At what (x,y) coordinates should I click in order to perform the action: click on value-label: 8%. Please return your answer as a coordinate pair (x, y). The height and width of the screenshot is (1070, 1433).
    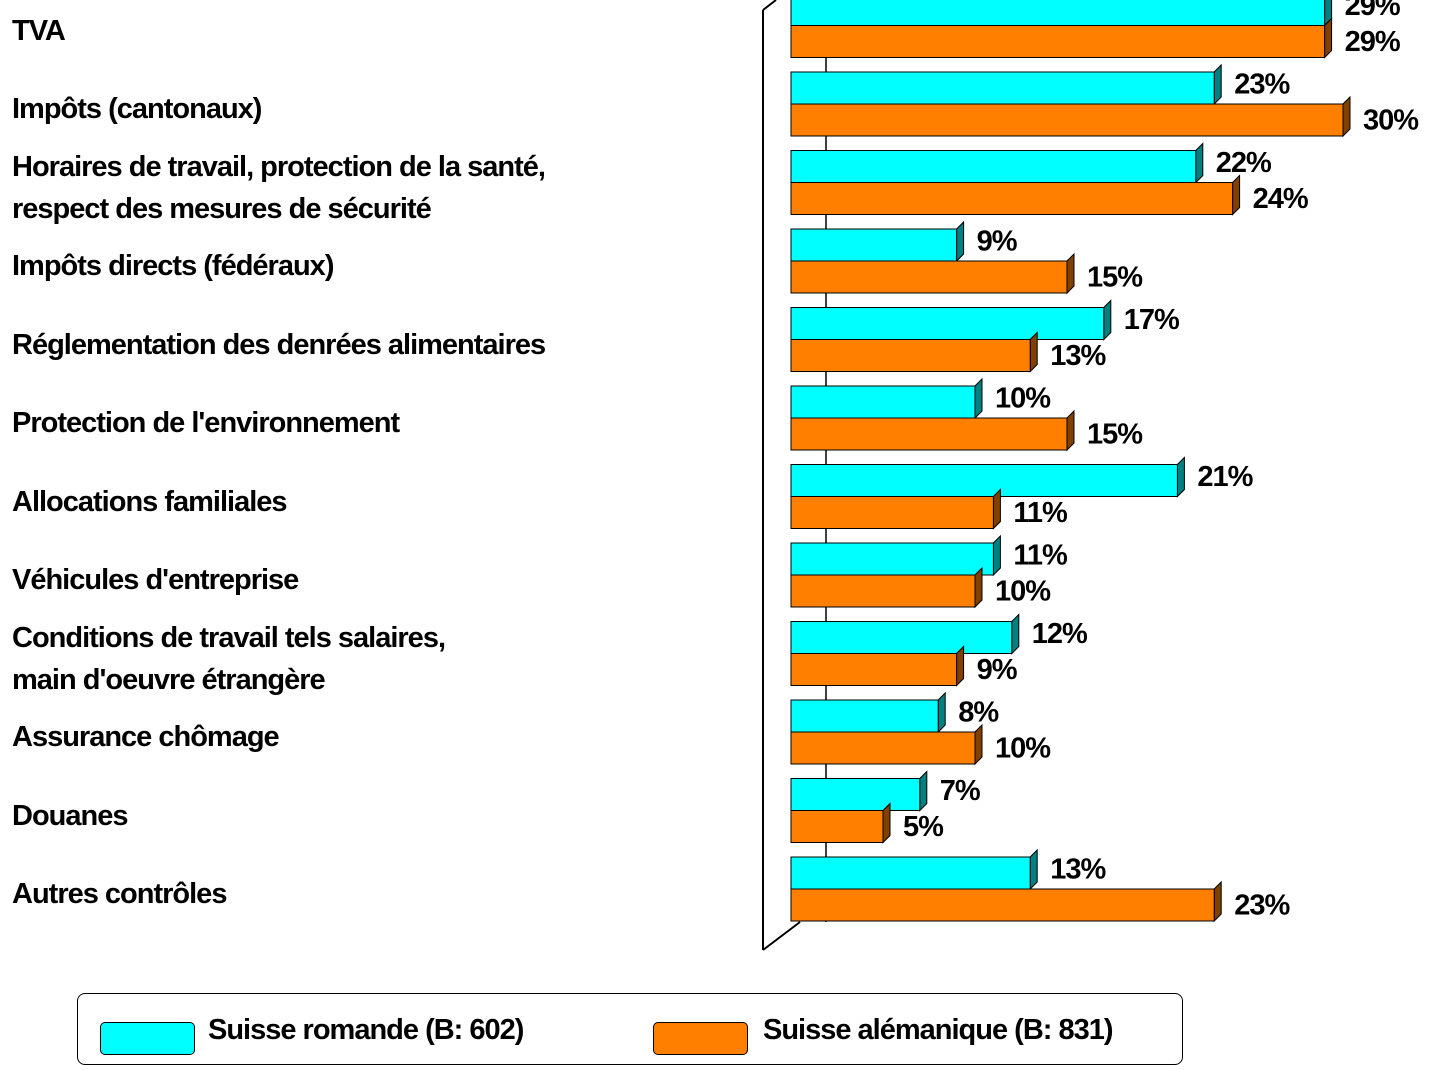
    Looking at the image, I should click on (978, 713).